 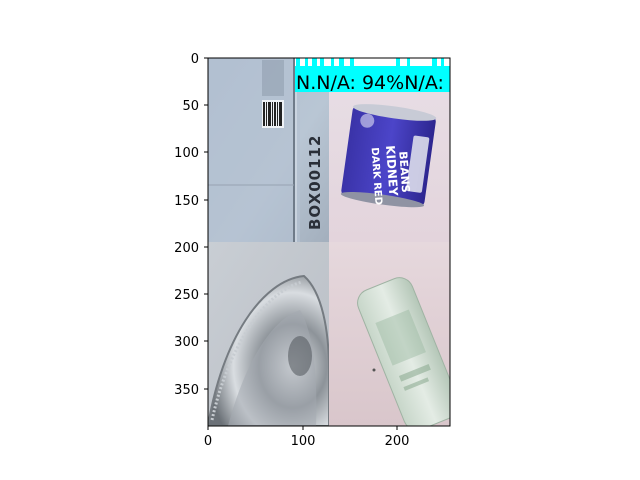 What do you see at coordinates (186, 390) in the screenshot?
I see `y-tick-label: 350` at bounding box center [186, 390].